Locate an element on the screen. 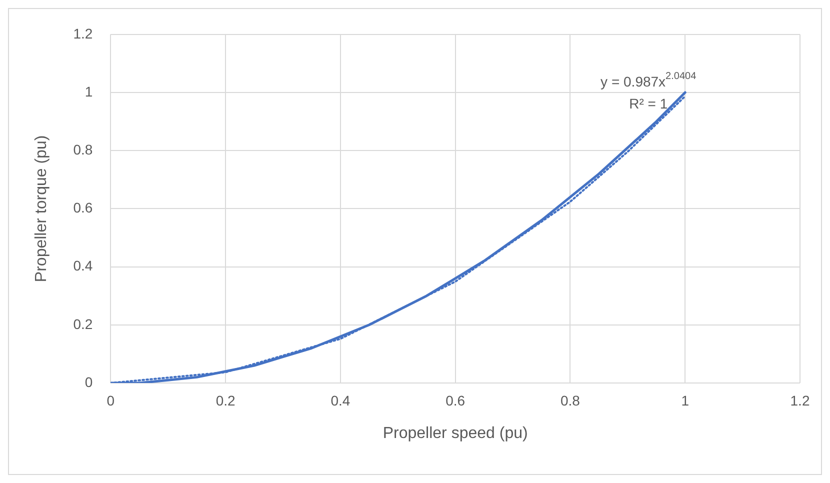  y-tick-label: 0.6 is located at coordinates (83, 208).